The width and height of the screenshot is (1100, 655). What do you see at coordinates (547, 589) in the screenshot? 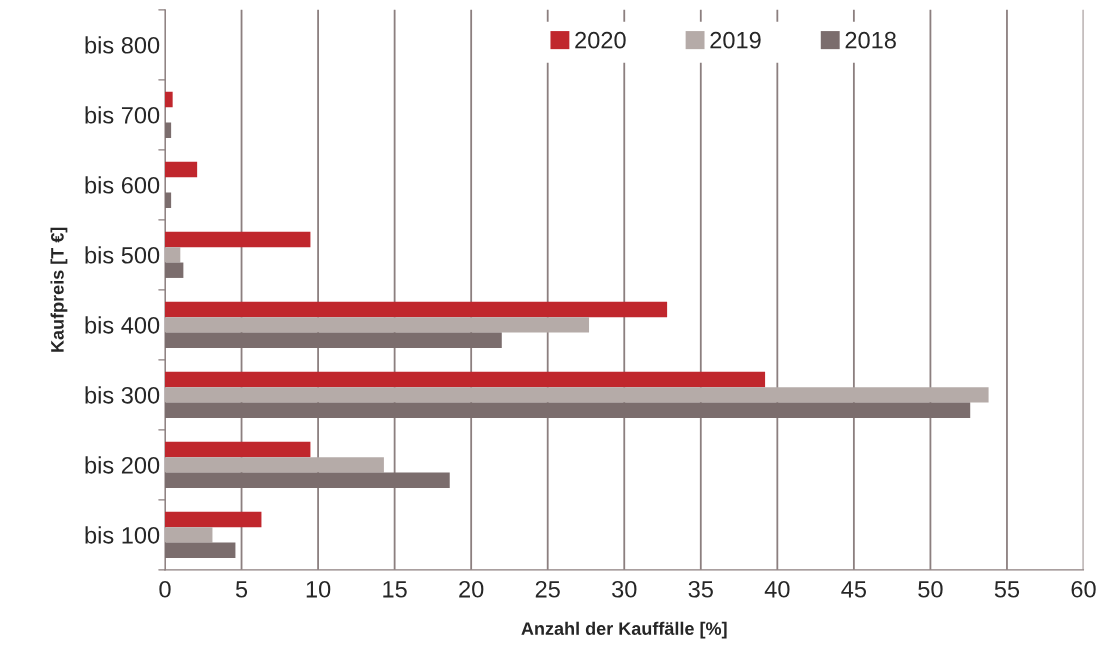
I see `x-tick-label: 25` at bounding box center [547, 589].